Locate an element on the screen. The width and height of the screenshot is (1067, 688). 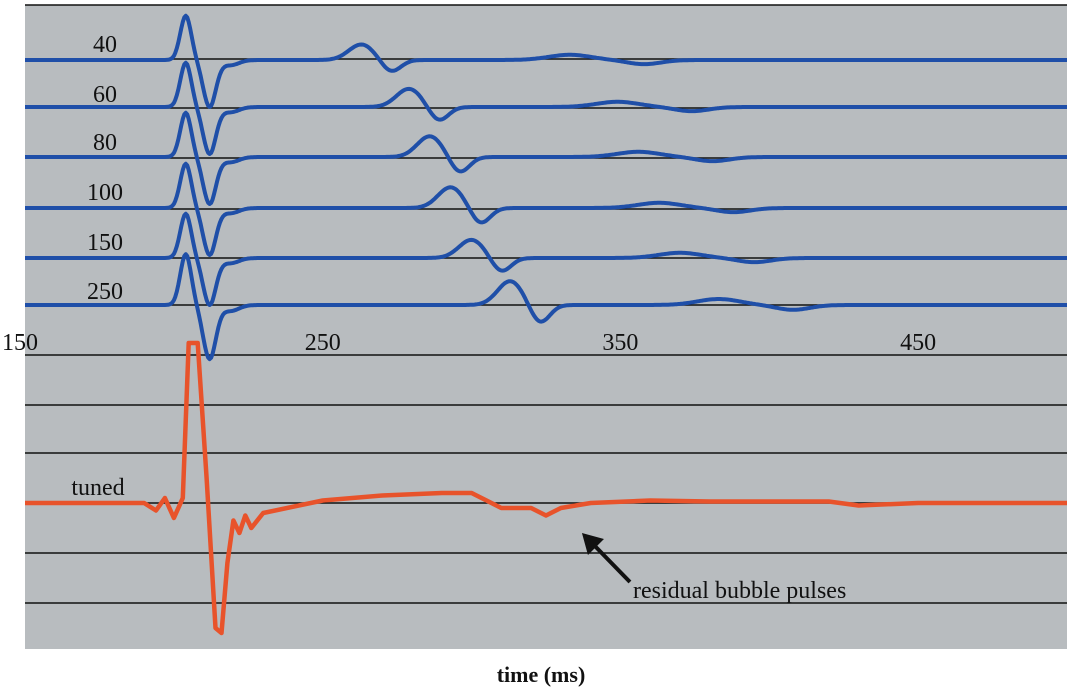
trace-label-100: 100 is located at coordinates (105, 193).